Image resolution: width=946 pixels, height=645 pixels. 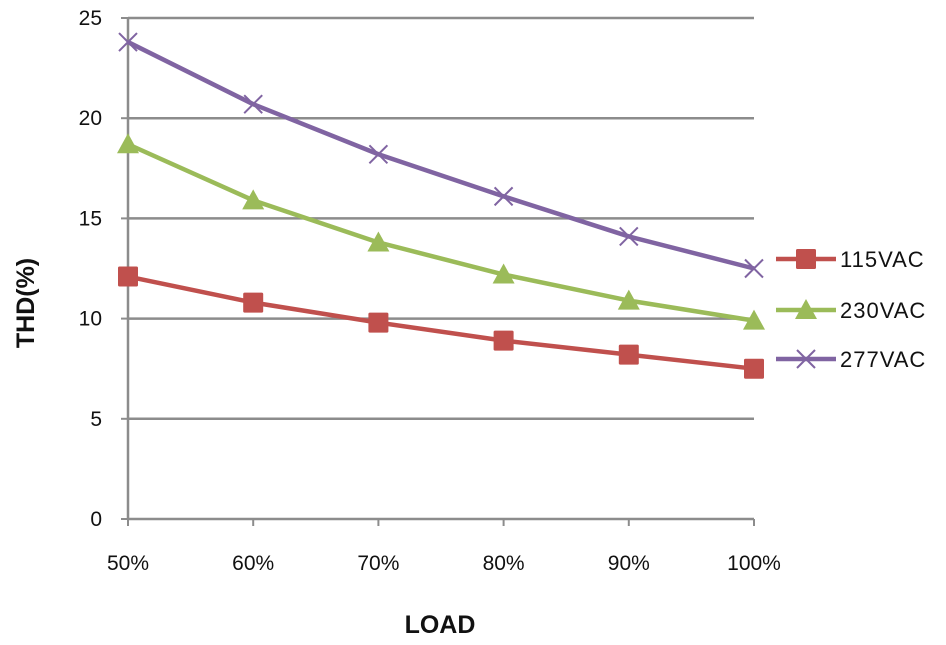 What do you see at coordinates (444, 563) in the screenshot?
I see `x-tick-labels: 50% 60% 70% 80% 90% 100%` at bounding box center [444, 563].